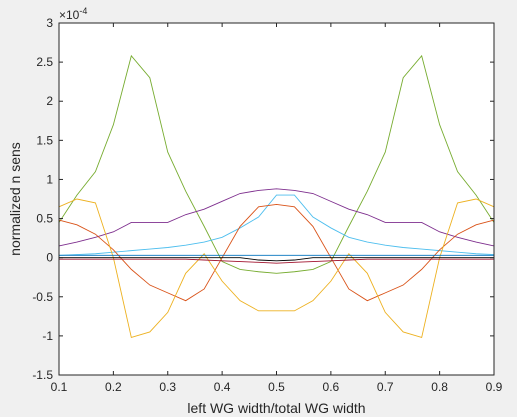  Describe the element at coordinates (47, 336) in the screenshot. I see `y-tick-label: -1` at that location.